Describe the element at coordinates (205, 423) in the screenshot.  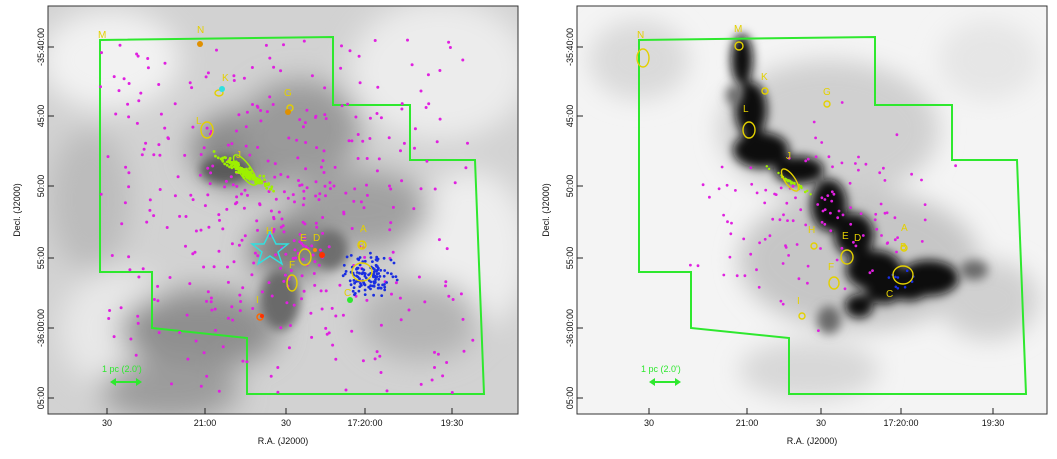
I see `left-x-tick: 21:00` at that location.